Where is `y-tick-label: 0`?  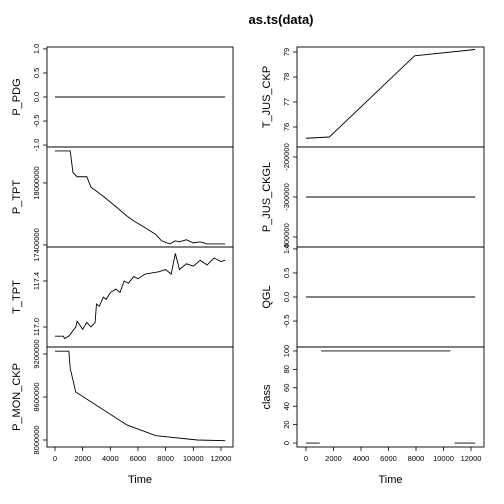
y-tick-label: 0 is located at coordinates (286, 443).